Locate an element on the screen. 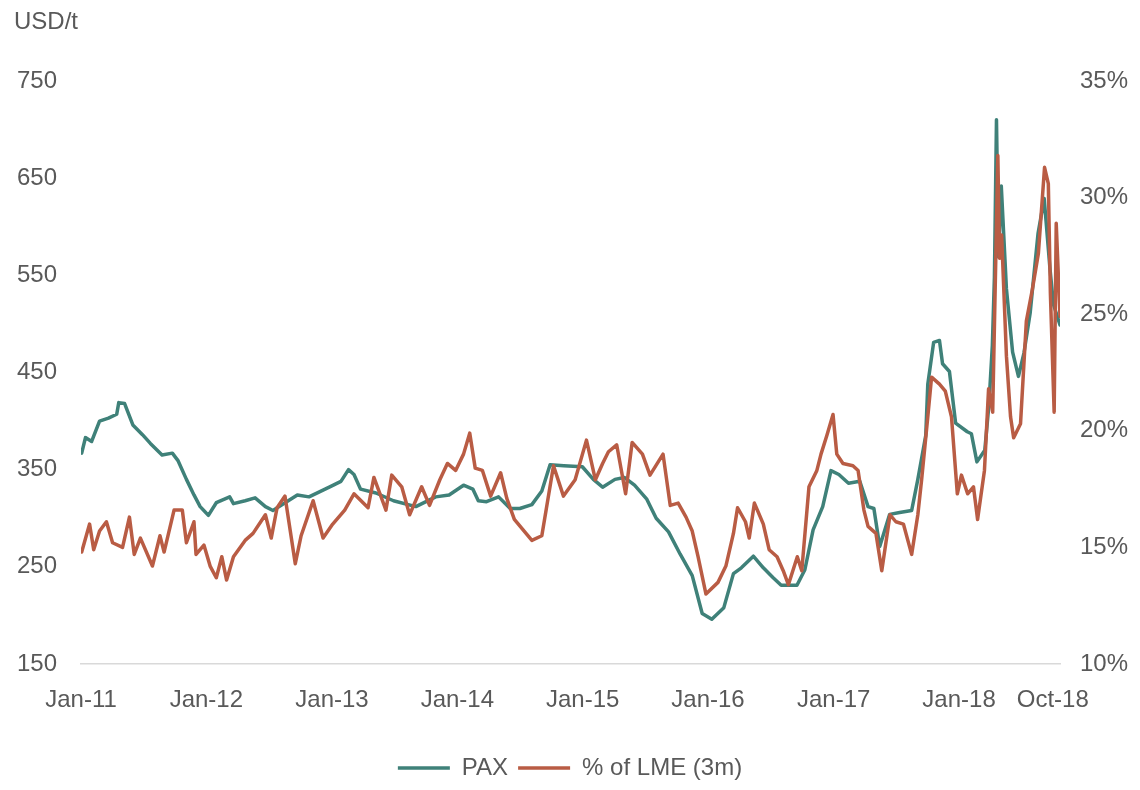 Image resolution: width=1140 pixels, height=790 pixels. y-tick-label: 150 is located at coordinates (36, 662).